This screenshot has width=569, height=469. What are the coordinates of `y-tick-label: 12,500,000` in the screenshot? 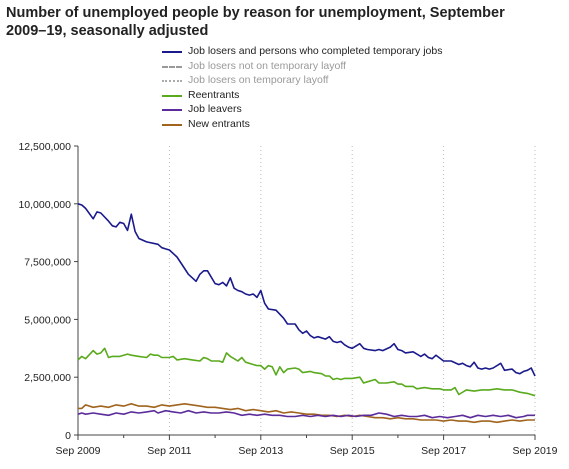 It's located at (44, 147).